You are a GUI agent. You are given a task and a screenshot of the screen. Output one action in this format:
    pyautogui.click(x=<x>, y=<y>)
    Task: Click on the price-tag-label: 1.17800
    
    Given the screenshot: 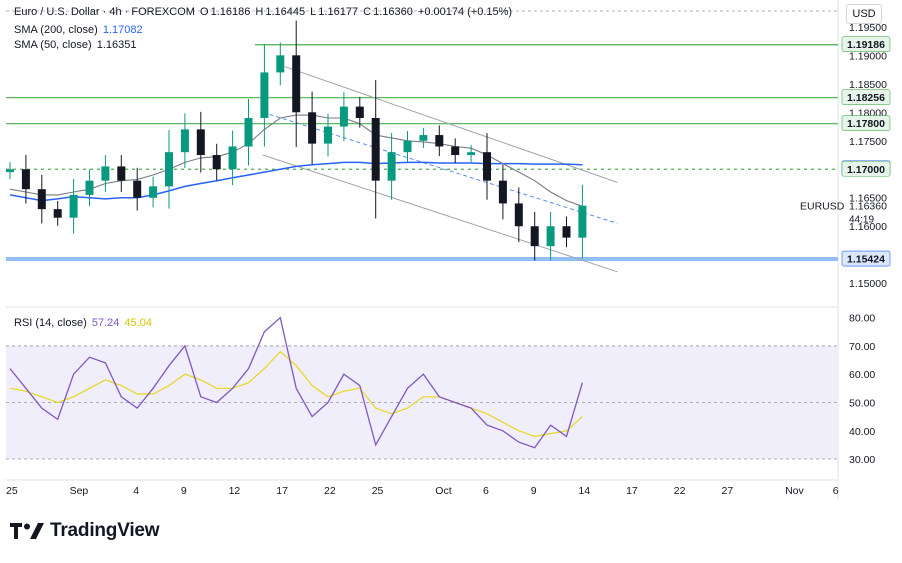 What is the action you would take?
    pyautogui.click(x=866, y=124)
    